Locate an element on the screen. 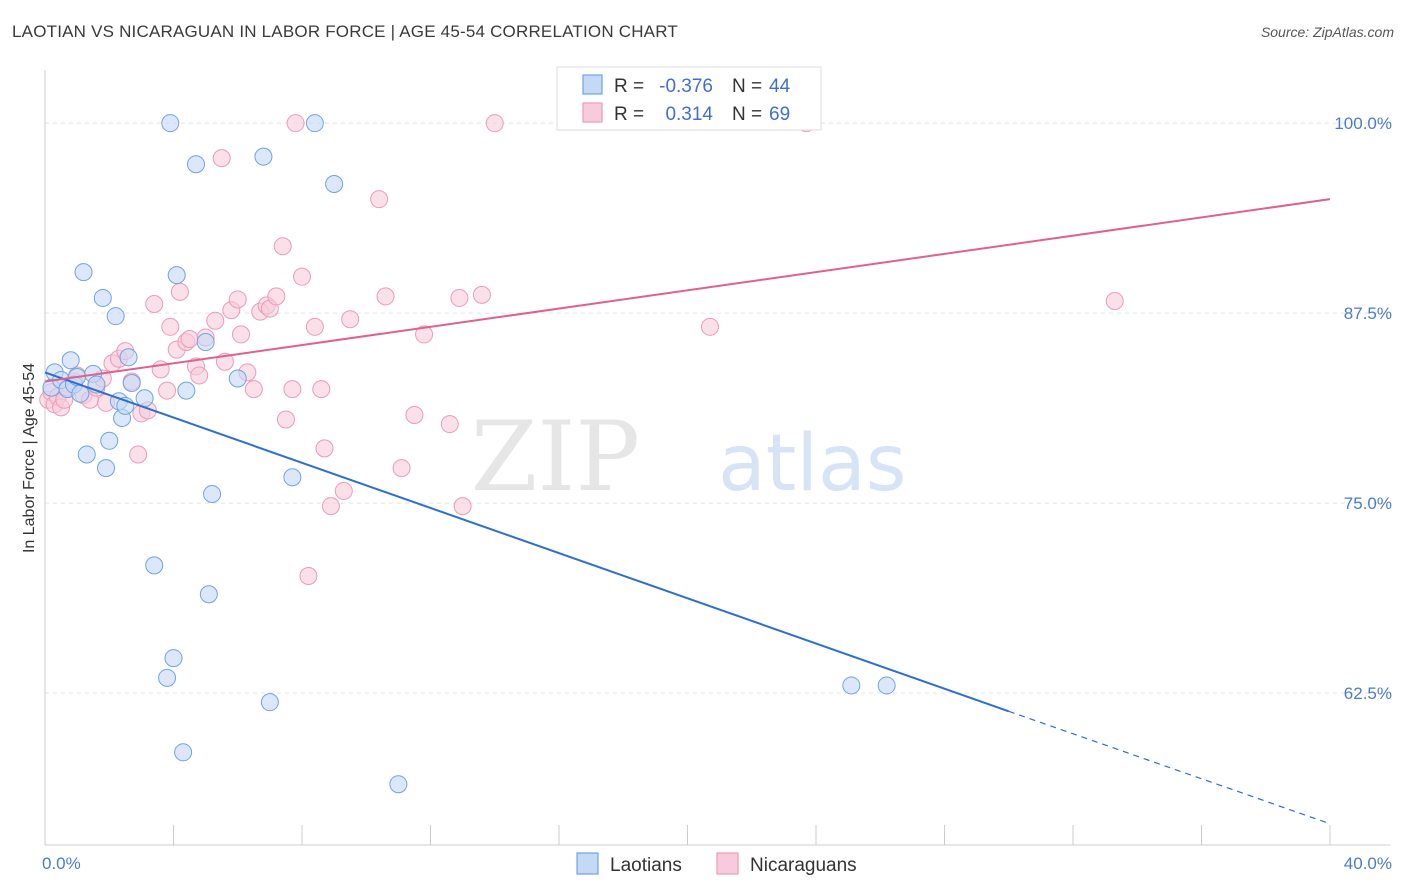  legend-r-nicaraguans: 0.314 is located at coordinates (689, 114).